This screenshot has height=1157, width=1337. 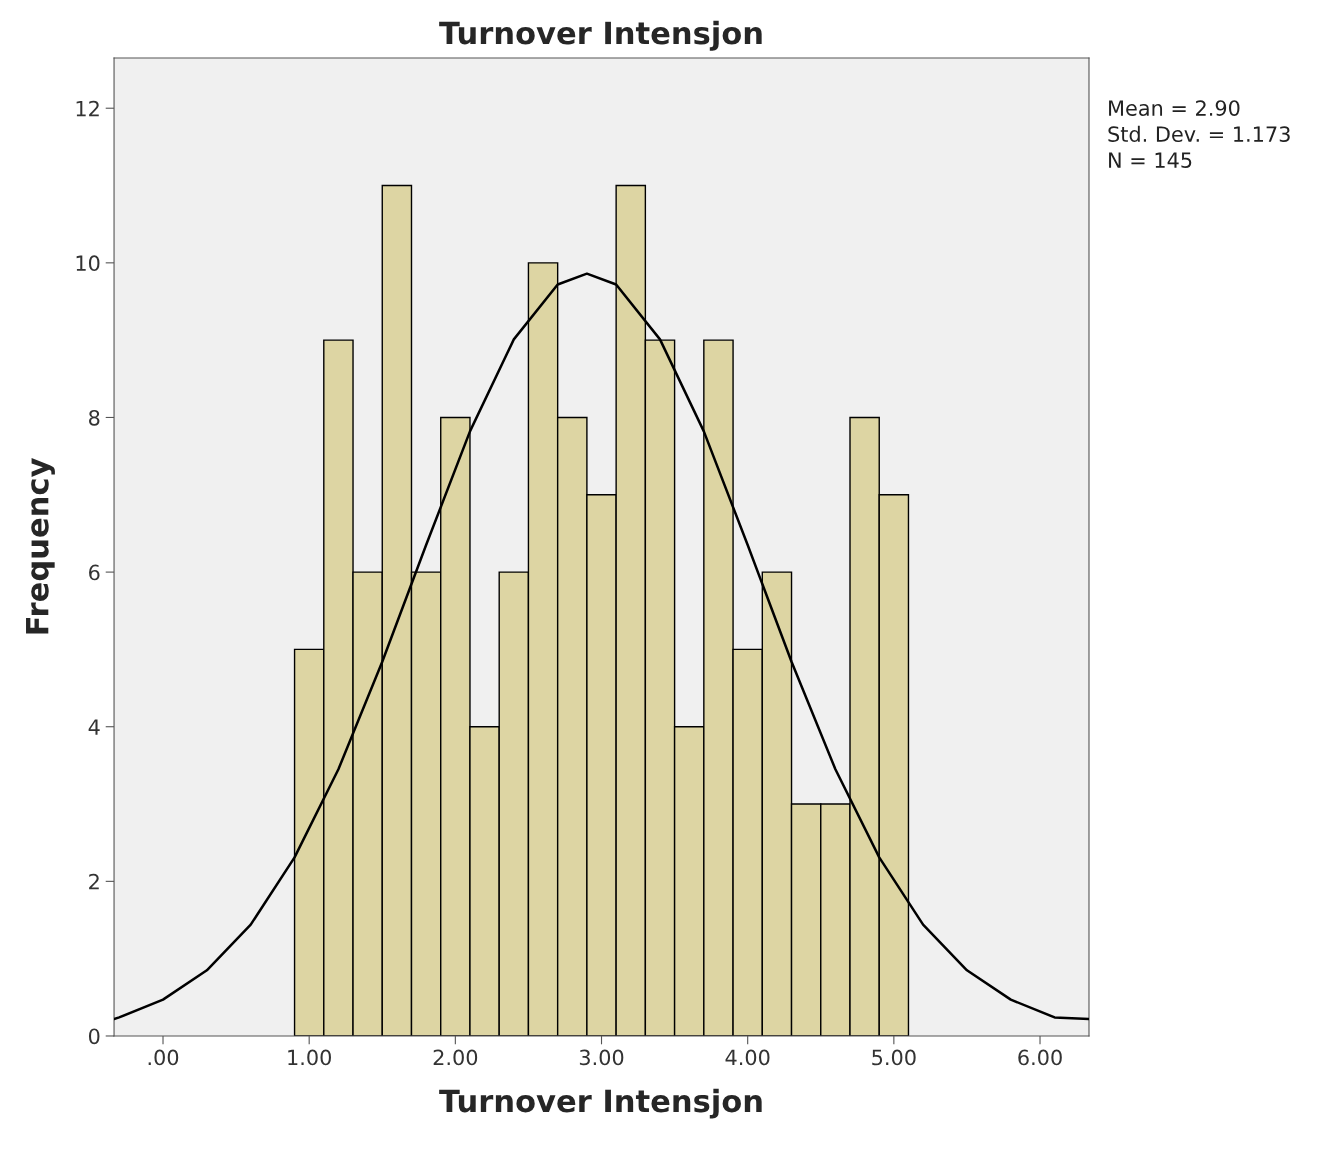 What do you see at coordinates (601, 1057) in the screenshot?
I see `x-tick-label: 3.00` at bounding box center [601, 1057].